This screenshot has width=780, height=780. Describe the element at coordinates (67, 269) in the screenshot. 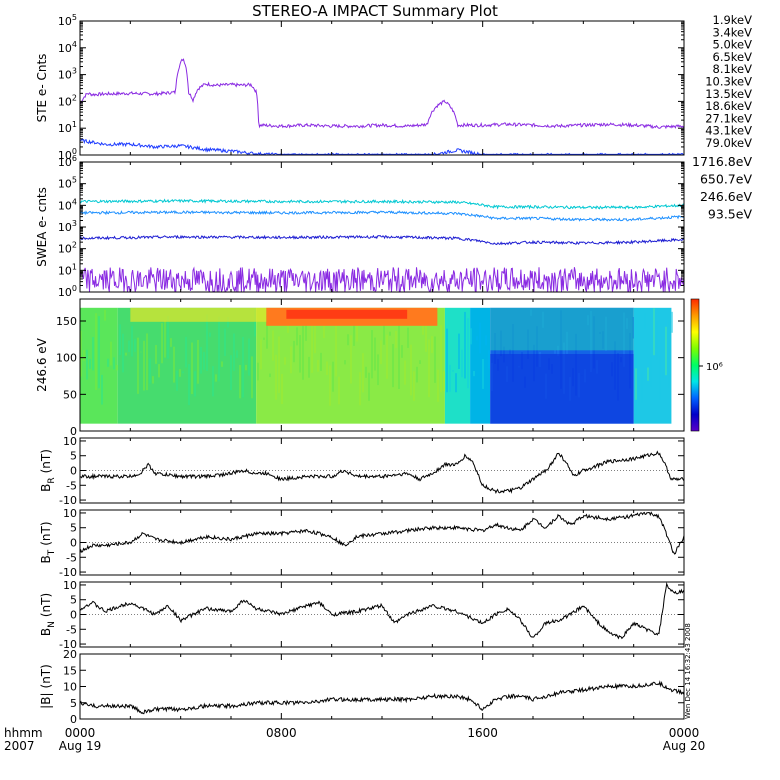

I see `y-tick-label: 101` at that location.